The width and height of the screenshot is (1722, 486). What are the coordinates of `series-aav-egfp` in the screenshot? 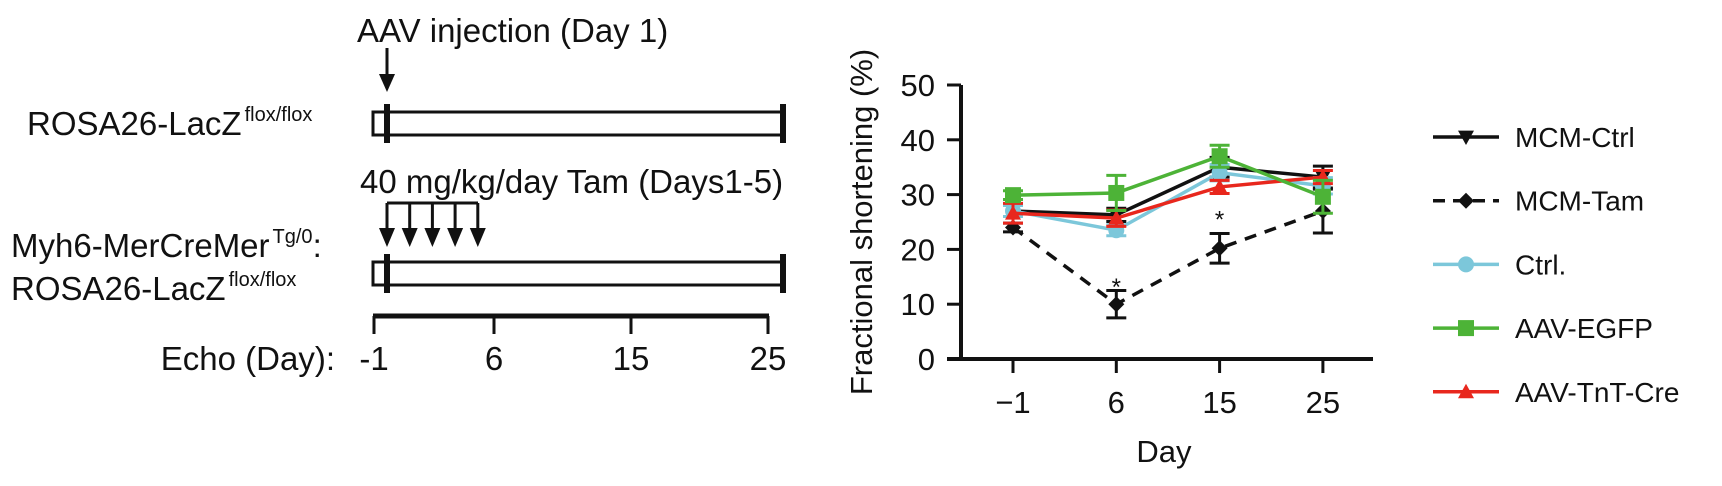 It's located at (1168, 179).